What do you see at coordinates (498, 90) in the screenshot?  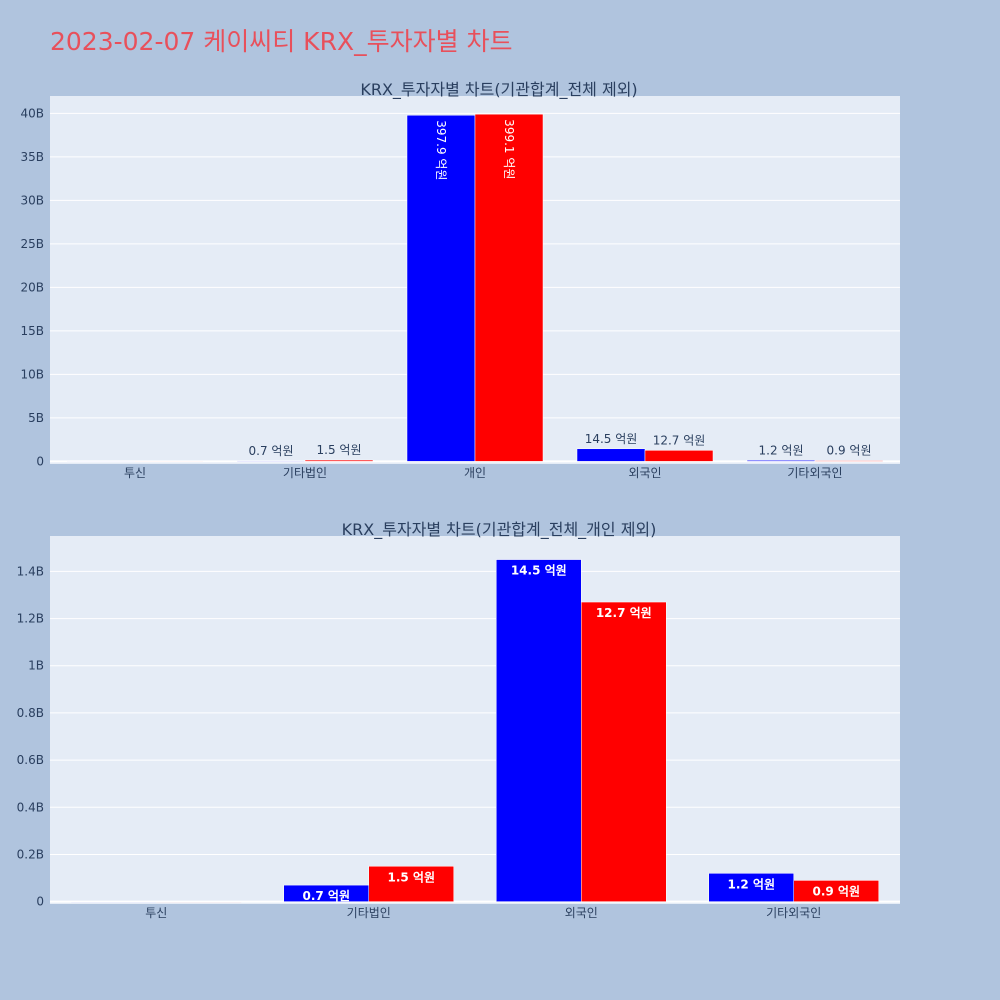 I see `chart-title: KRX_투자자별 차트(기관합계_전체 제외)` at bounding box center [498, 90].